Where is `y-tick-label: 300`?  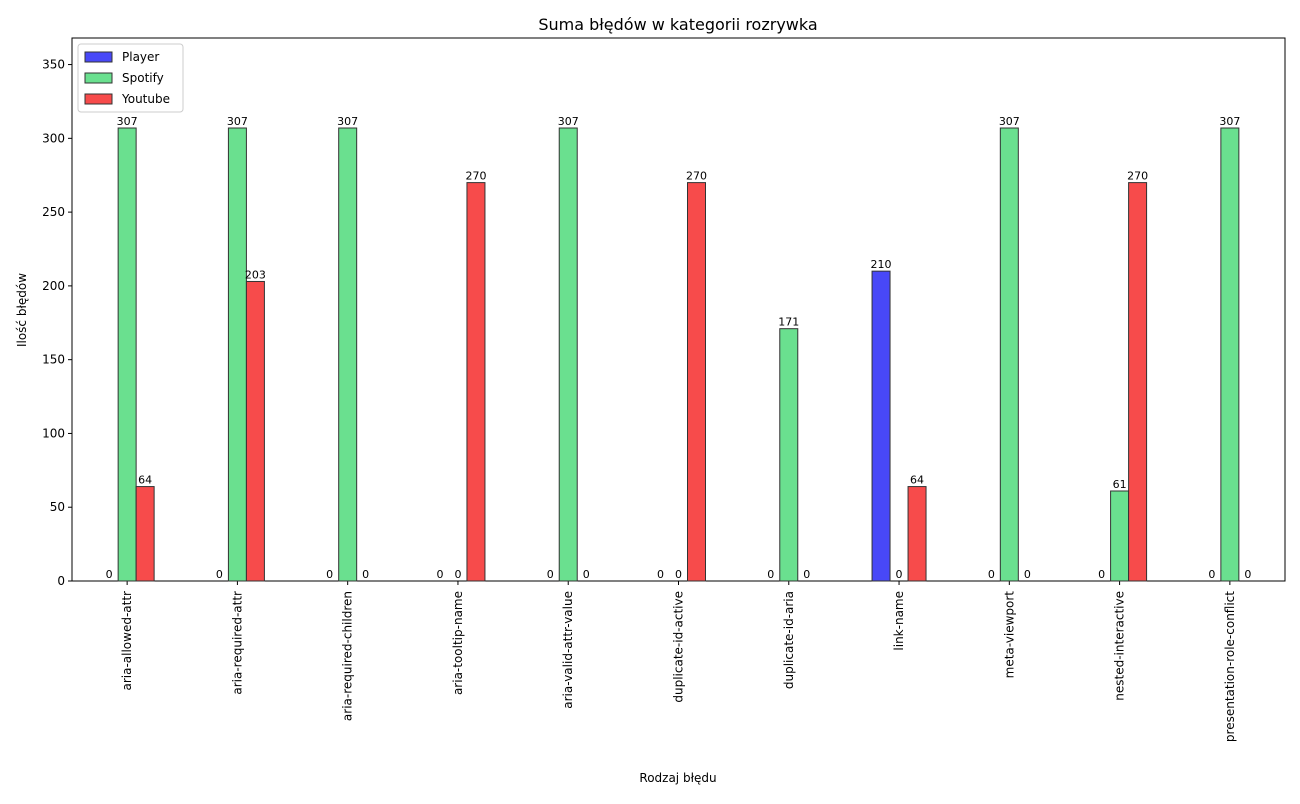
y-tick-label: 300 is located at coordinates (53, 138).